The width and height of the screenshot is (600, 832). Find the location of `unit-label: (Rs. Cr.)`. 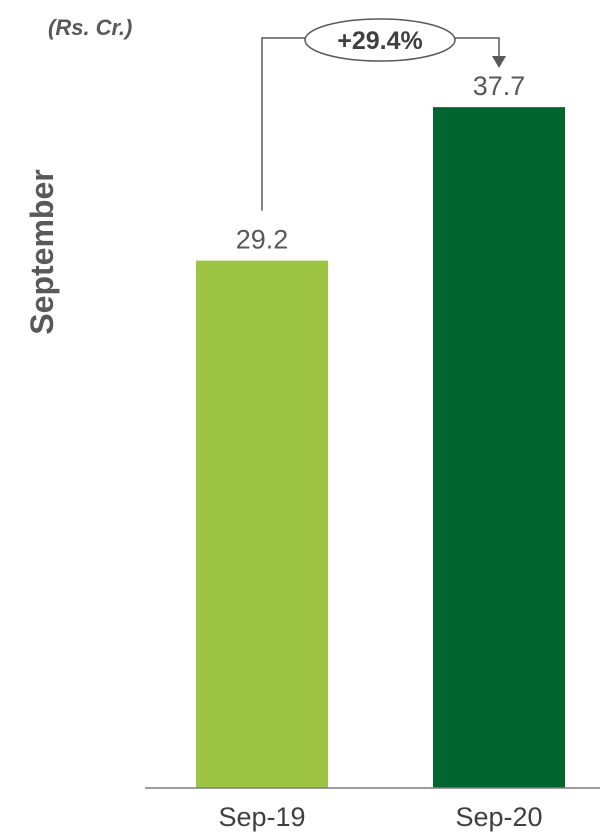

unit-label: (Rs. Cr.) is located at coordinates (90, 27).